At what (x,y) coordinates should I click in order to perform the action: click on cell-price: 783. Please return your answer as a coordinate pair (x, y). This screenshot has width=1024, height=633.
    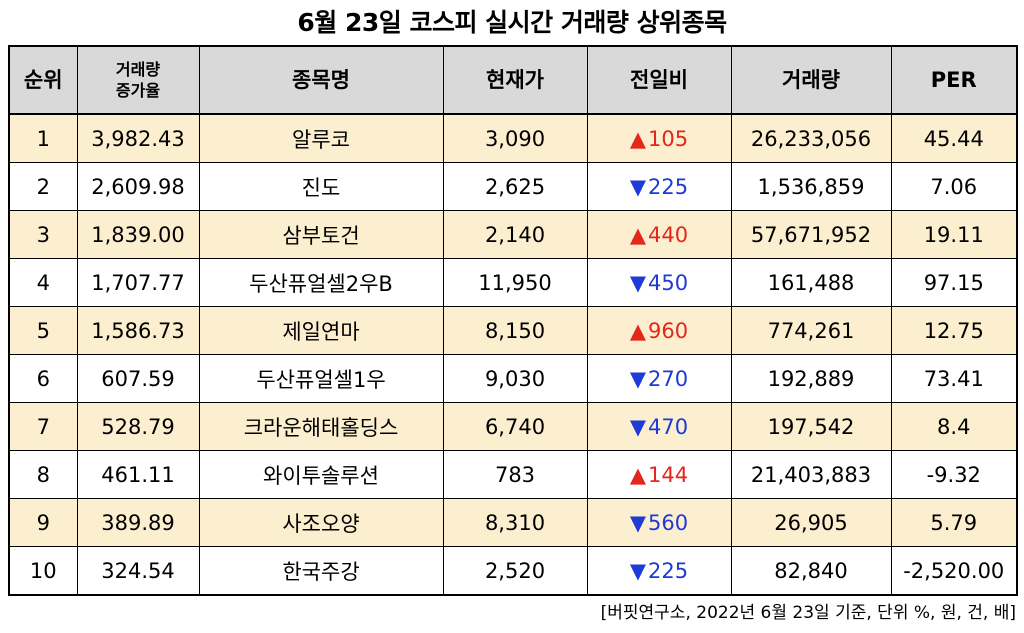
    Looking at the image, I should click on (515, 474).